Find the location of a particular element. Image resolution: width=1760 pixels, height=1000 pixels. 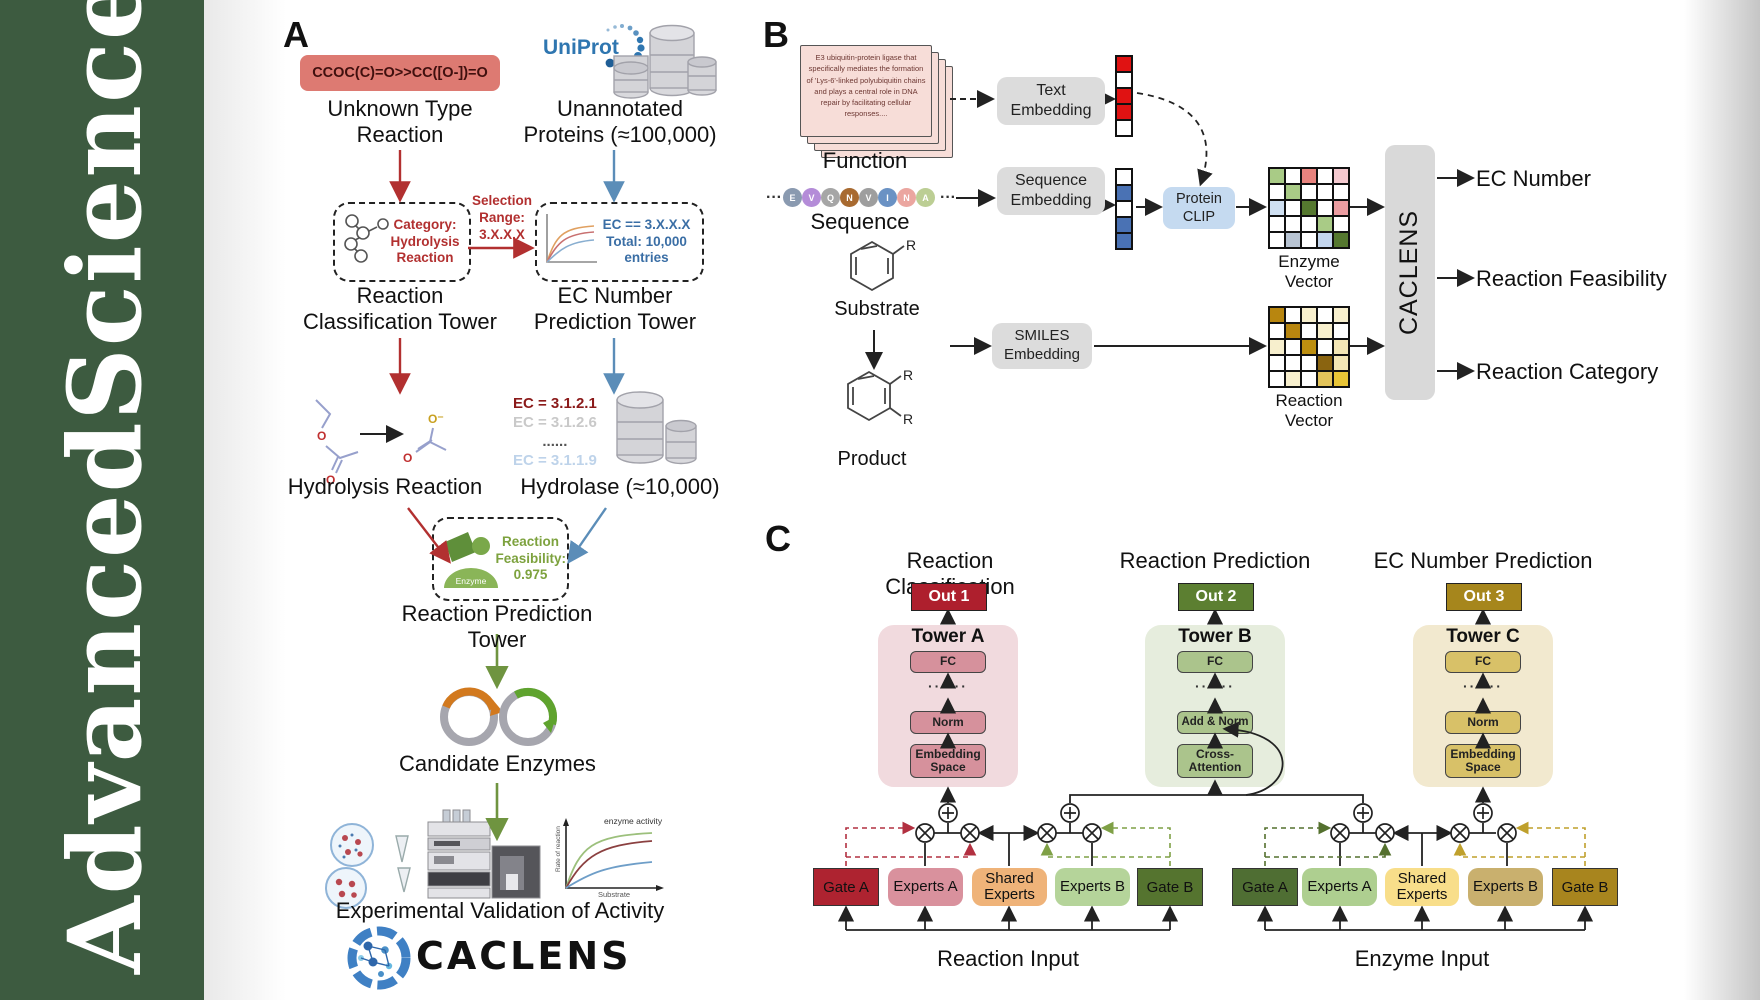

residue-circle: A is located at coordinates (925, 197).